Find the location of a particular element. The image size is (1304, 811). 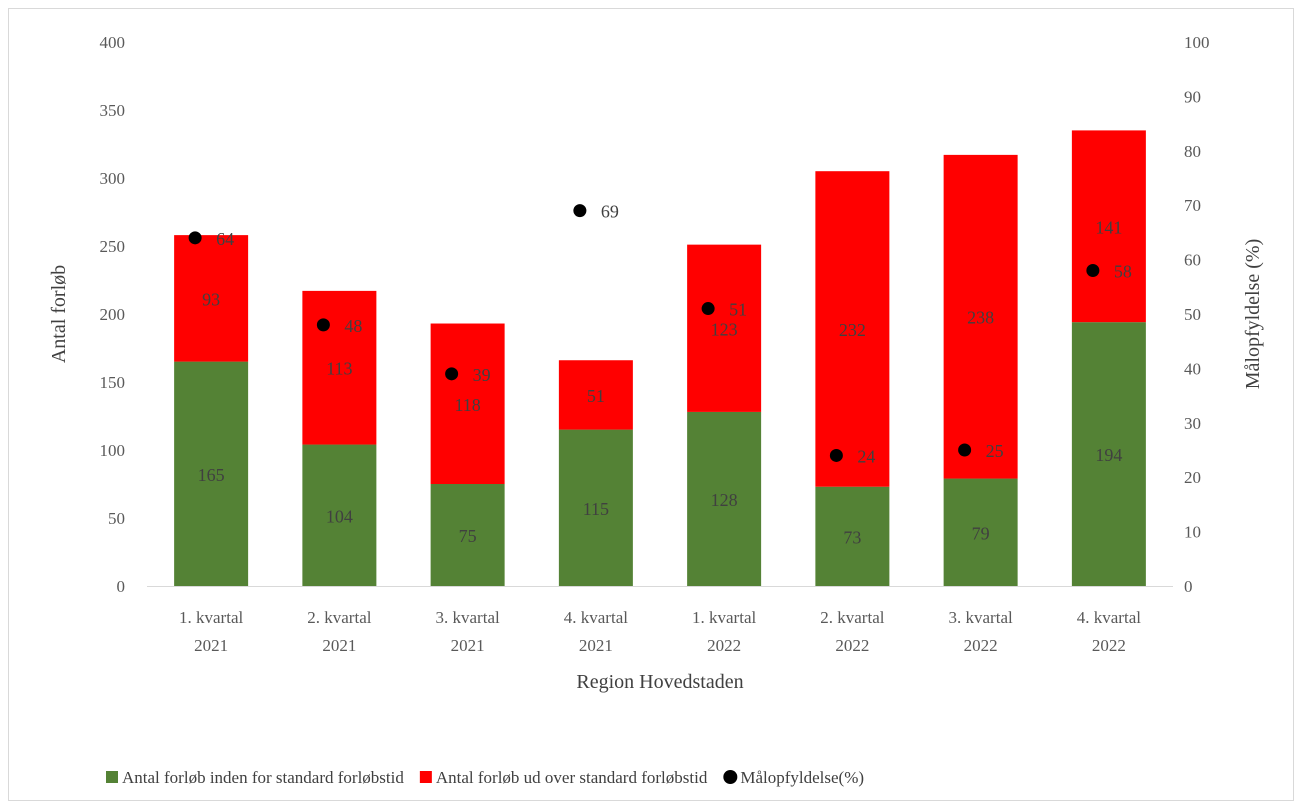

y2-axis-title: Målopfyldelse (%) is located at coordinates (1253, 314).